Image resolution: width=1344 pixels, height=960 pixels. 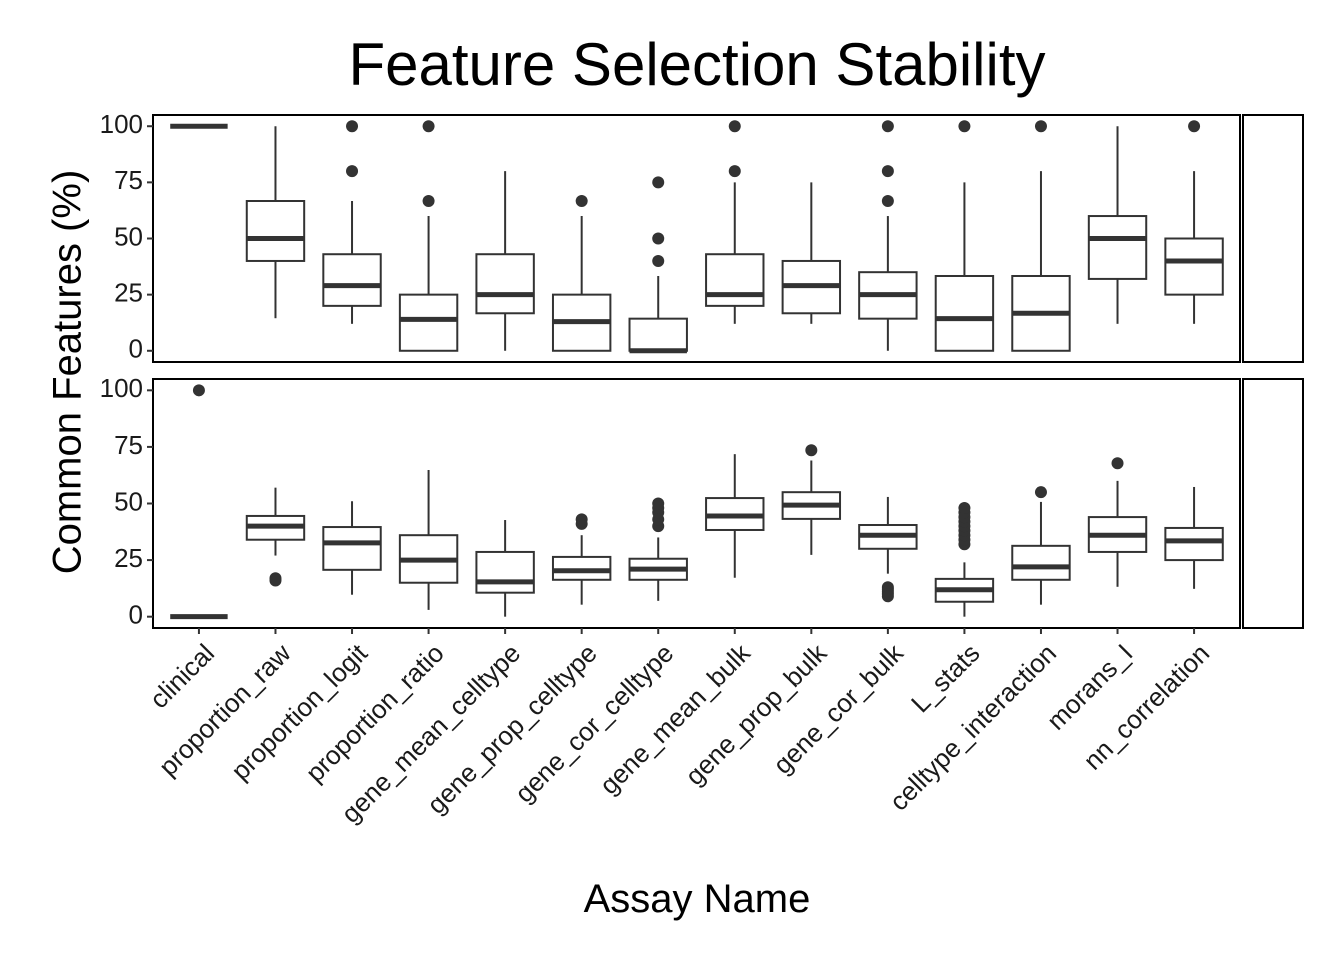 I want to click on x-tick-label: gene_prop_bulk, so click(x=756, y=714).